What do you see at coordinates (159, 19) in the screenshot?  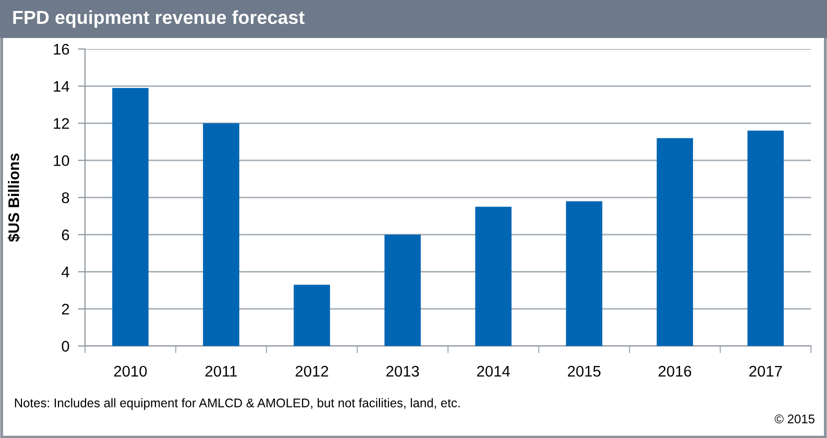 I see `chart-title: FPD equipment revenue forecast` at bounding box center [159, 19].